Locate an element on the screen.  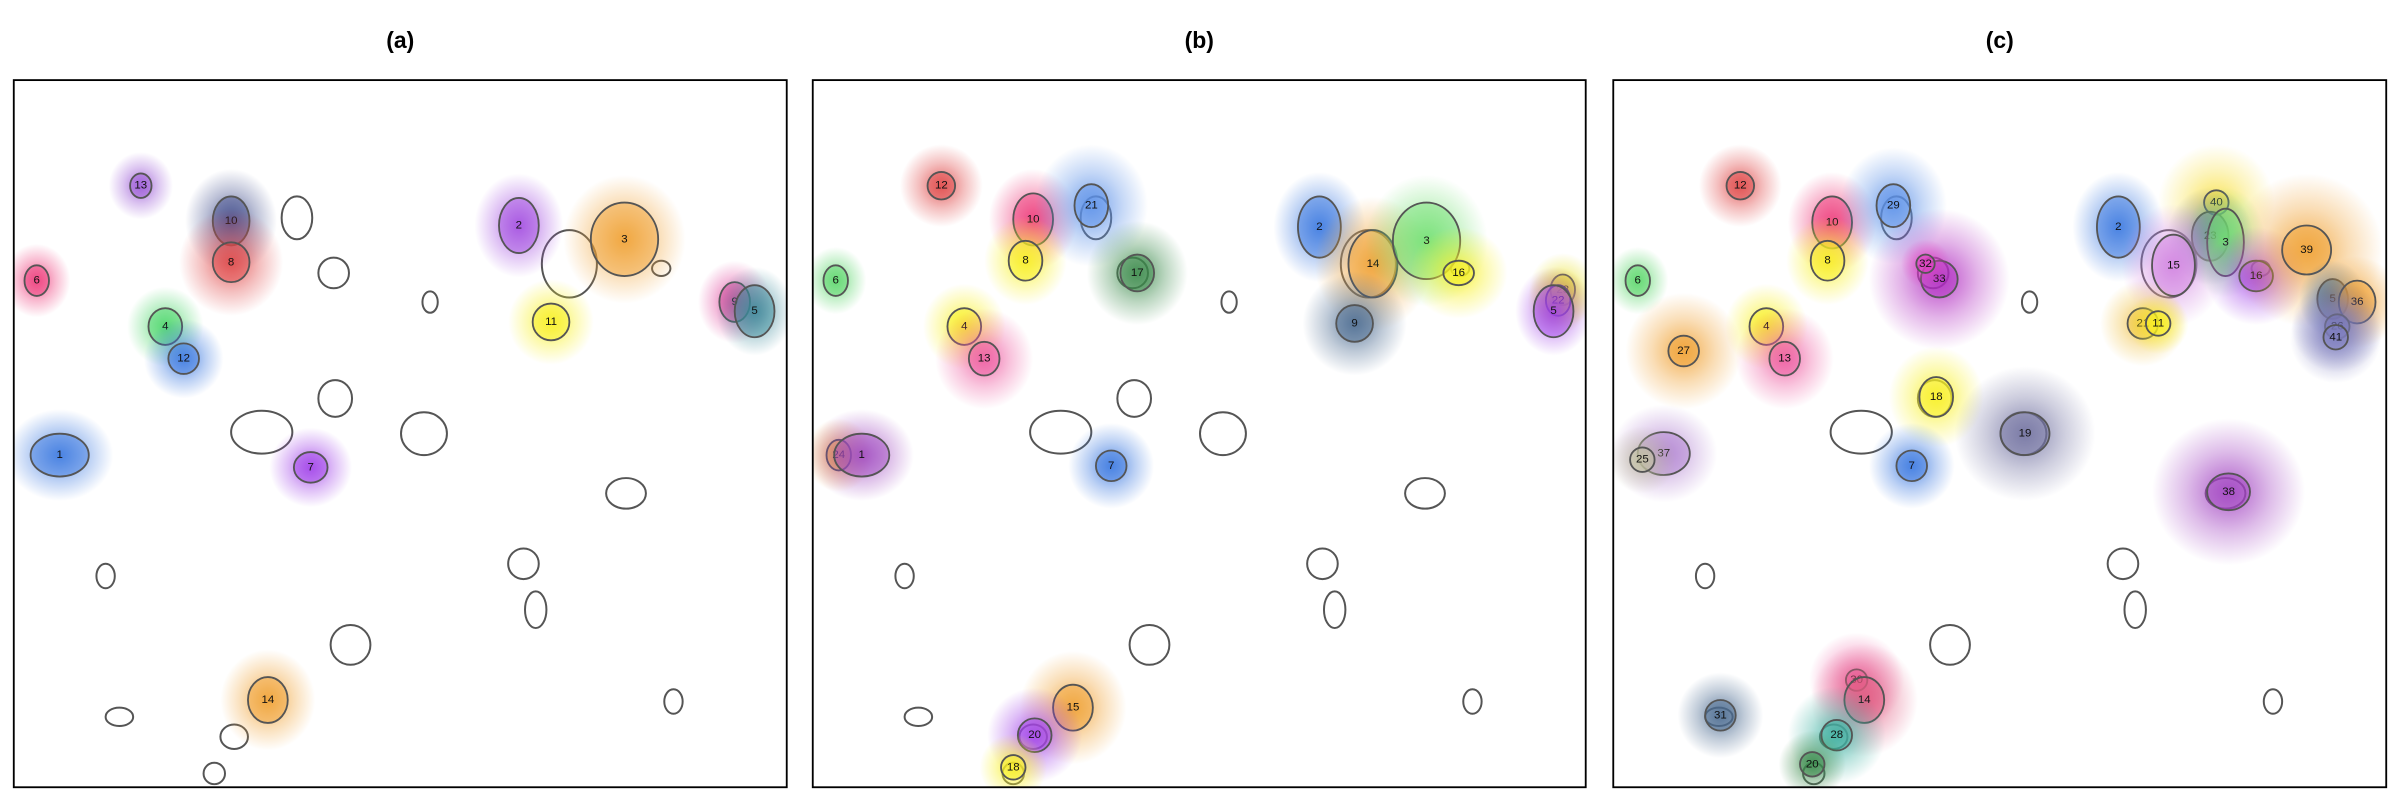
panel-label: (b) is located at coordinates (1199, 40).